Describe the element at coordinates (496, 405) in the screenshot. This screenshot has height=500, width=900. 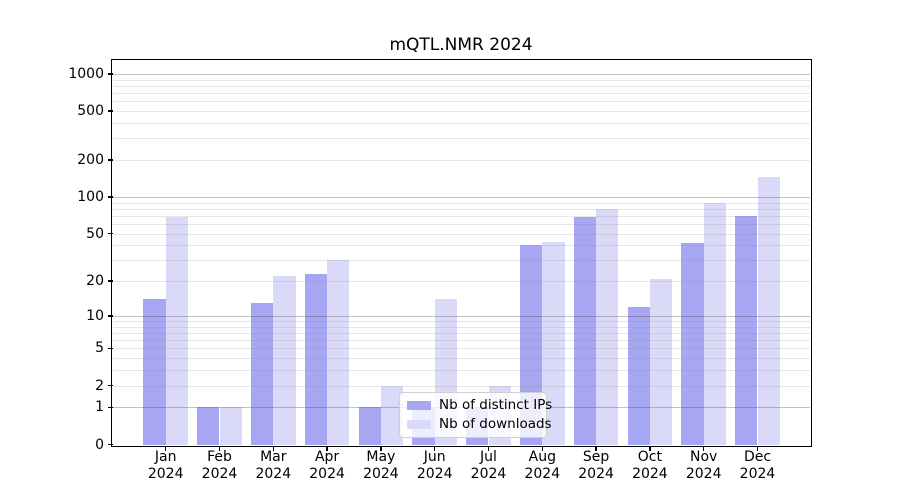
I see `legend-label-distinct-ips: Nb of distinct IPs` at that location.